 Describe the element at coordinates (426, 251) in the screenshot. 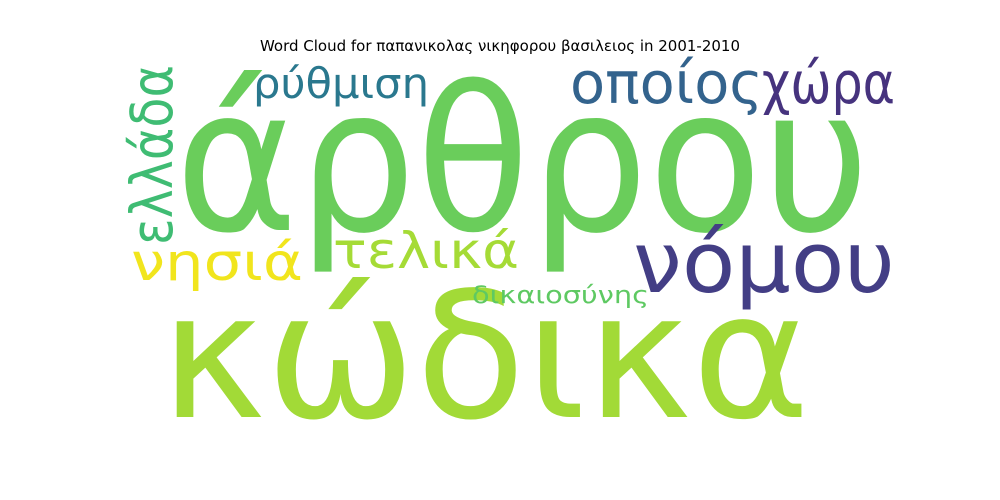

I see `word-9: τελικά` at that location.